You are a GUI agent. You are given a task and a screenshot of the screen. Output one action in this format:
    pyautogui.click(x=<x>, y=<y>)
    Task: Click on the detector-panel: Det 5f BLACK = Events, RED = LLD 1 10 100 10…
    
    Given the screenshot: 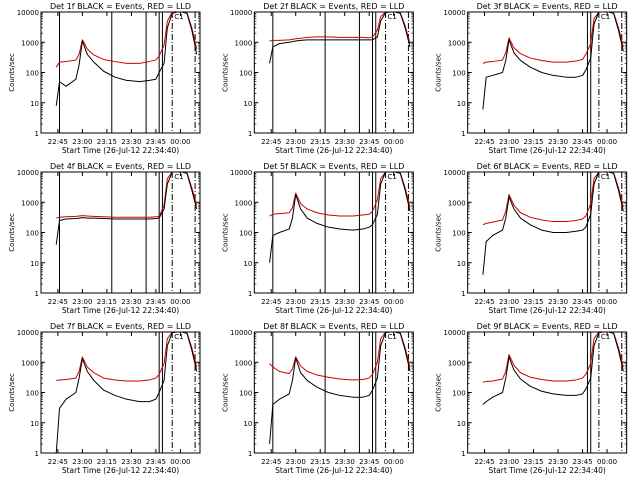 What is the action you would take?
    pyautogui.click(x=317, y=238)
    